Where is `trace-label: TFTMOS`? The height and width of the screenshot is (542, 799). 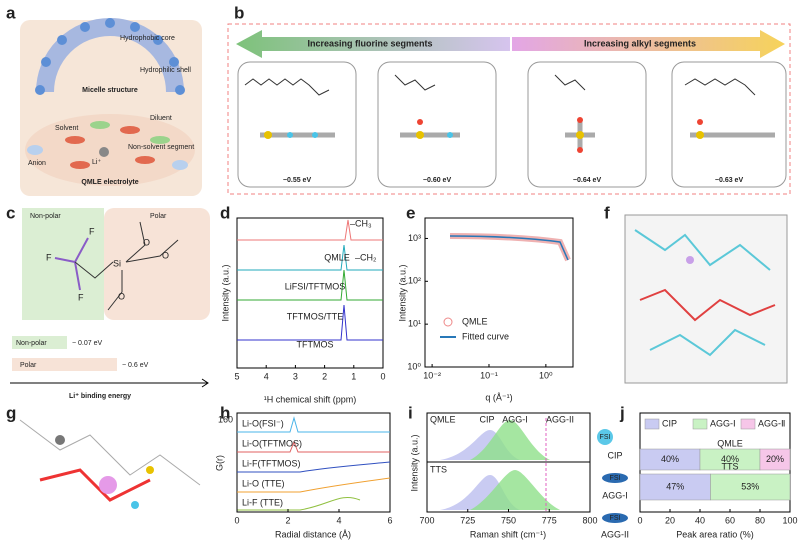
trace-label: TFTMOS is located at coordinates (315, 344).